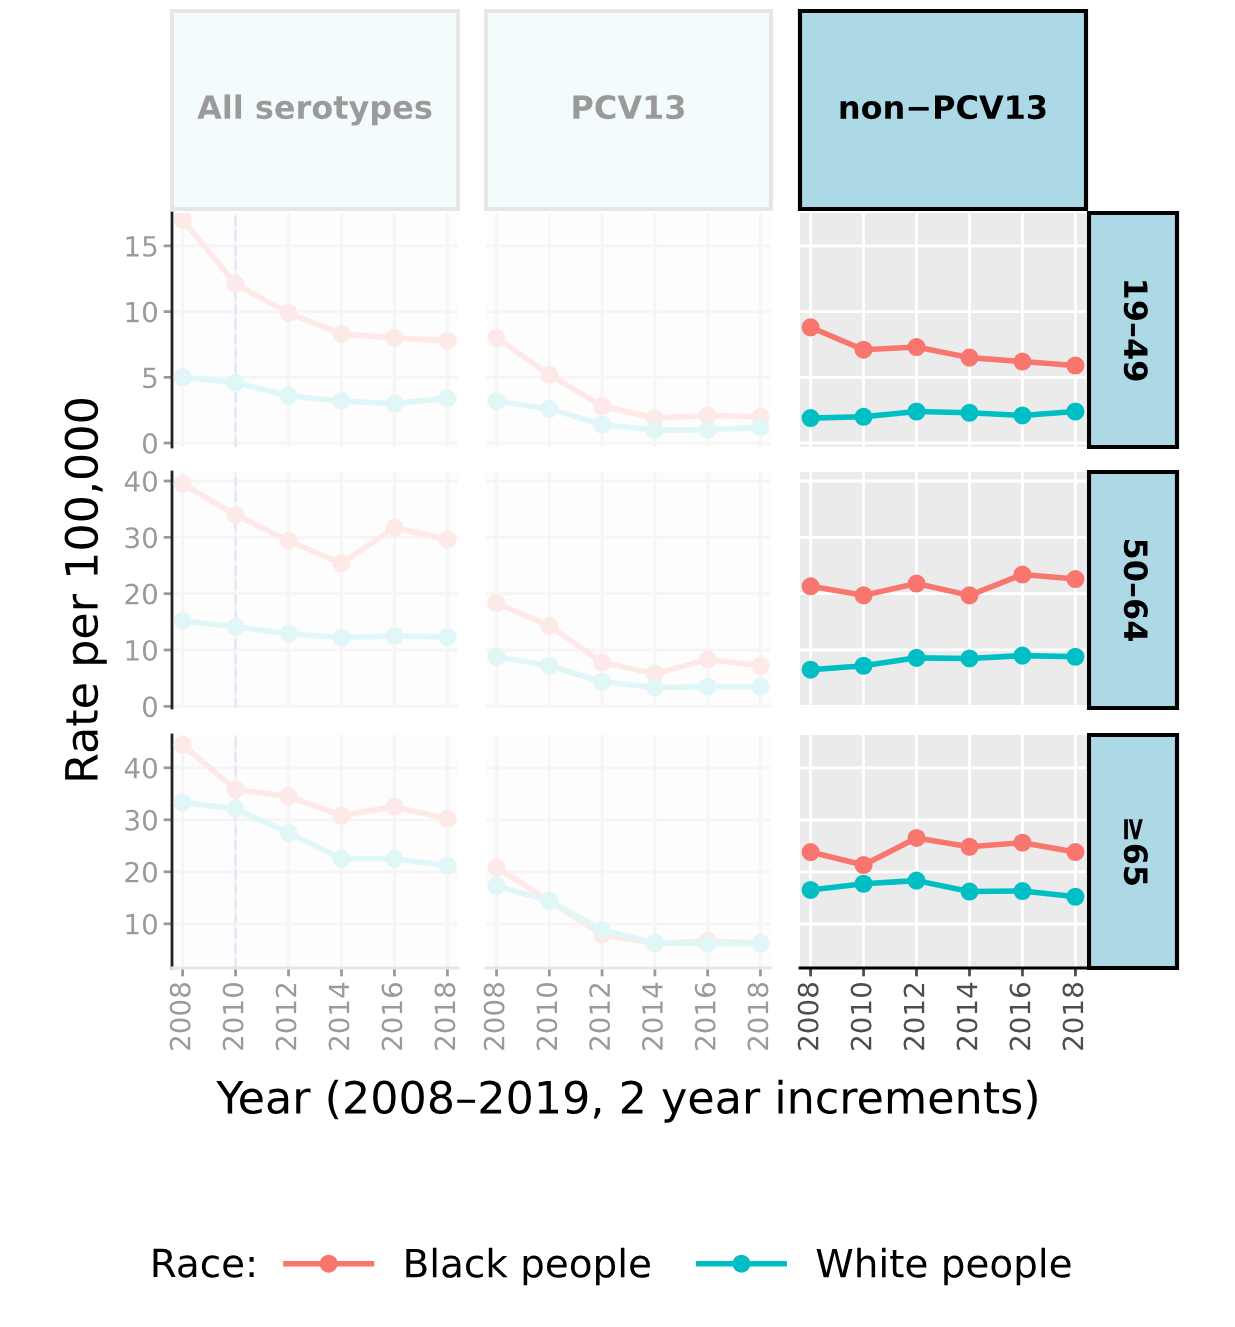 This screenshot has height=1327, width=1235. What do you see at coordinates (943, 1266) in the screenshot?
I see `legend-label: White people` at bounding box center [943, 1266].